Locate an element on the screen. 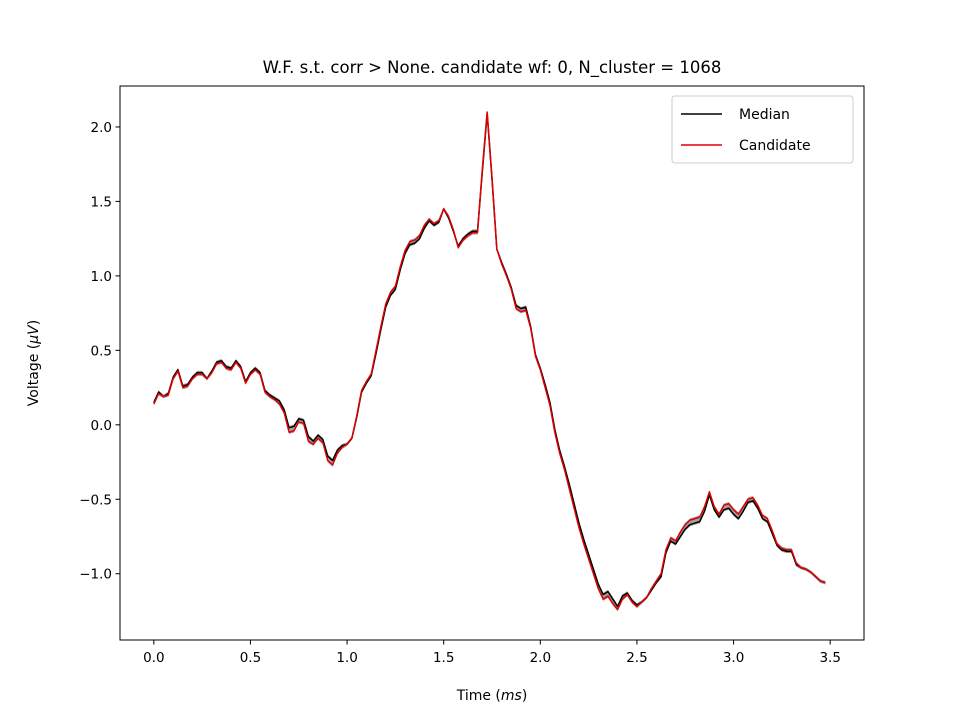 Image resolution: width=960 pixels, height=720 pixels. y-axis-ticks: −1.0 −0.5 0.0 0.5 1.0 1.5 2.0 is located at coordinates (99, 351).